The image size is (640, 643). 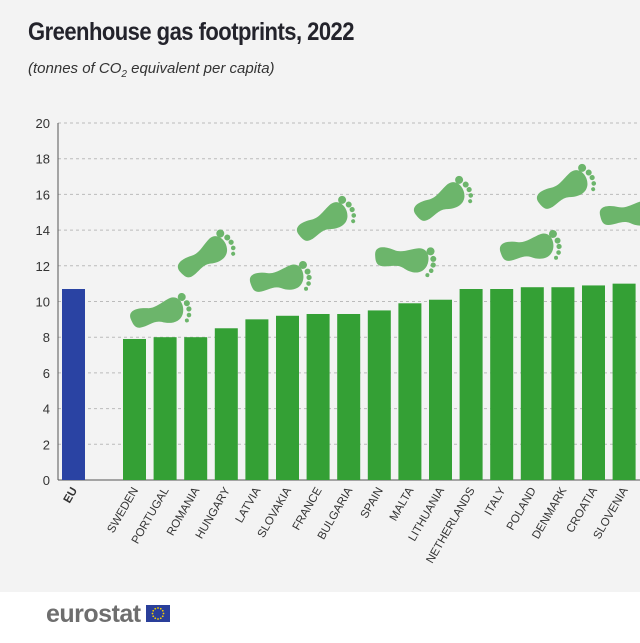 What do you see at coordinates (402, 504) in the screenshot?
I see `x-tick-label: MALTA` at bounding box center [402, 504].